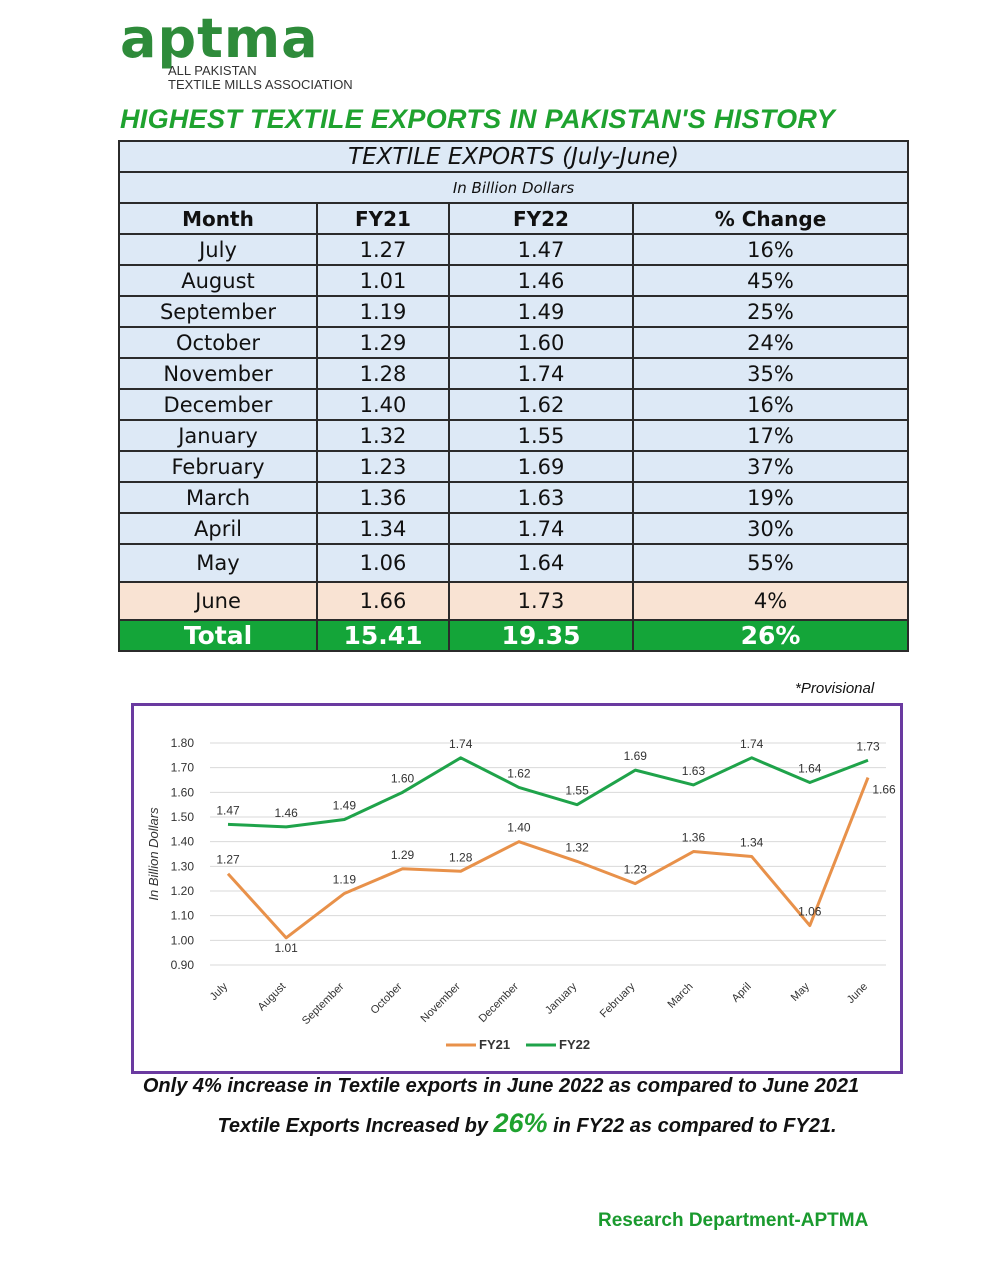 The width and height of the screenshot is (1002, 1280). I want to click on table-unit: In Billion Dollars, so click(513, 187).